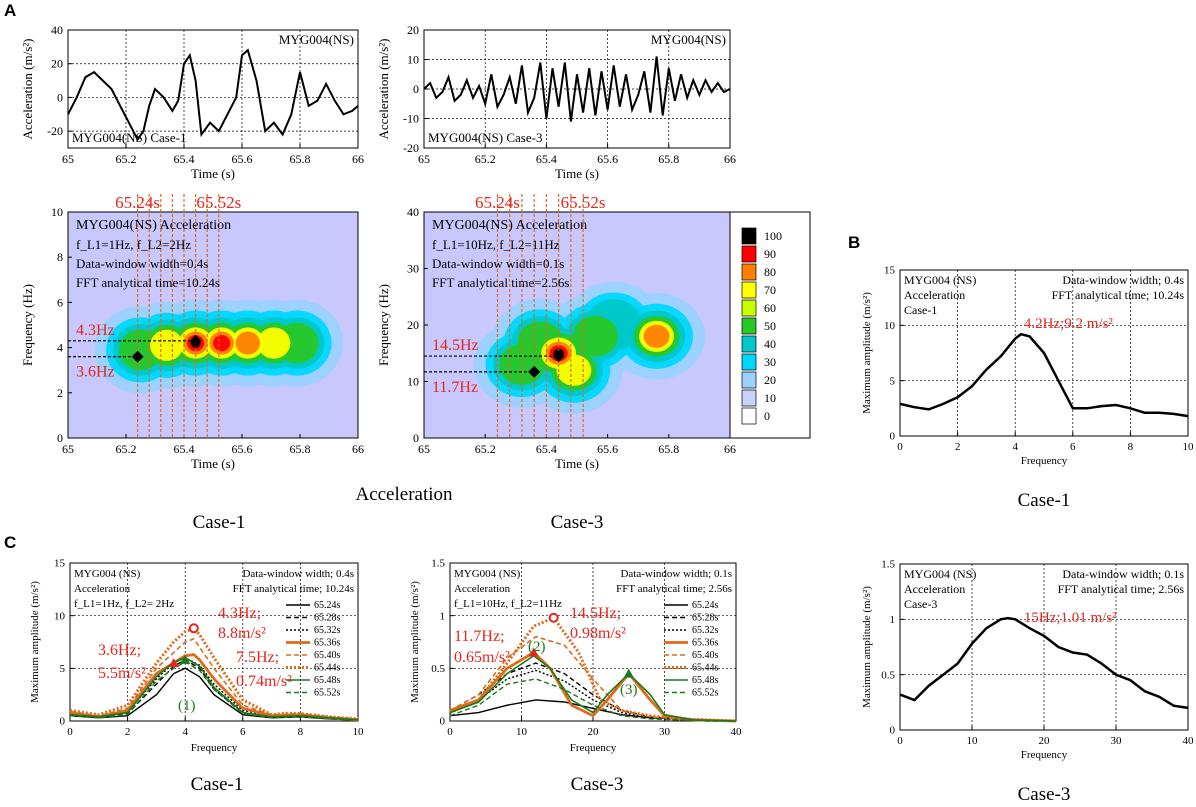 This screenshot has height=807, width=1196. Describe the element at coordinates (126, 159) in the screenshot. I see `ts1-xtick-label: 65.2` at that location.